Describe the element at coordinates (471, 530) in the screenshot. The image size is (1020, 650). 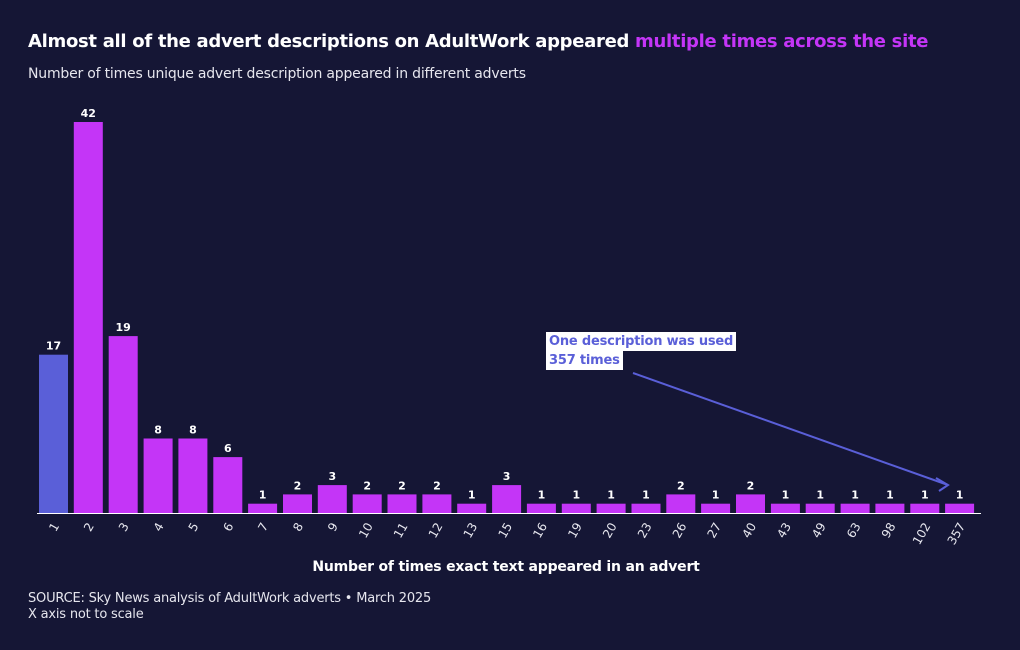
I see `tick-label-13: 13` at that location.